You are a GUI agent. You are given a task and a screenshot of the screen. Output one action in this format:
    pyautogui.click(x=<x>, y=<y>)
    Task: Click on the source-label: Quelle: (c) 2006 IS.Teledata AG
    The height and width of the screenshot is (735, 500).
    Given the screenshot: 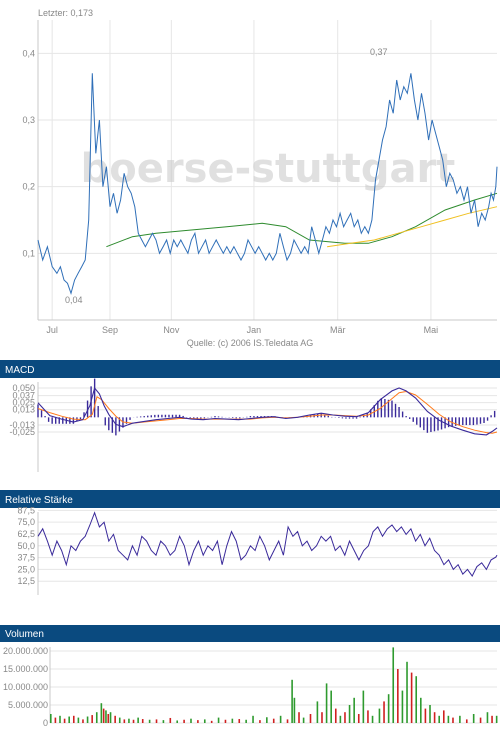 What is the action you would take?
    pyautogui.click(x=250, y=343)
    